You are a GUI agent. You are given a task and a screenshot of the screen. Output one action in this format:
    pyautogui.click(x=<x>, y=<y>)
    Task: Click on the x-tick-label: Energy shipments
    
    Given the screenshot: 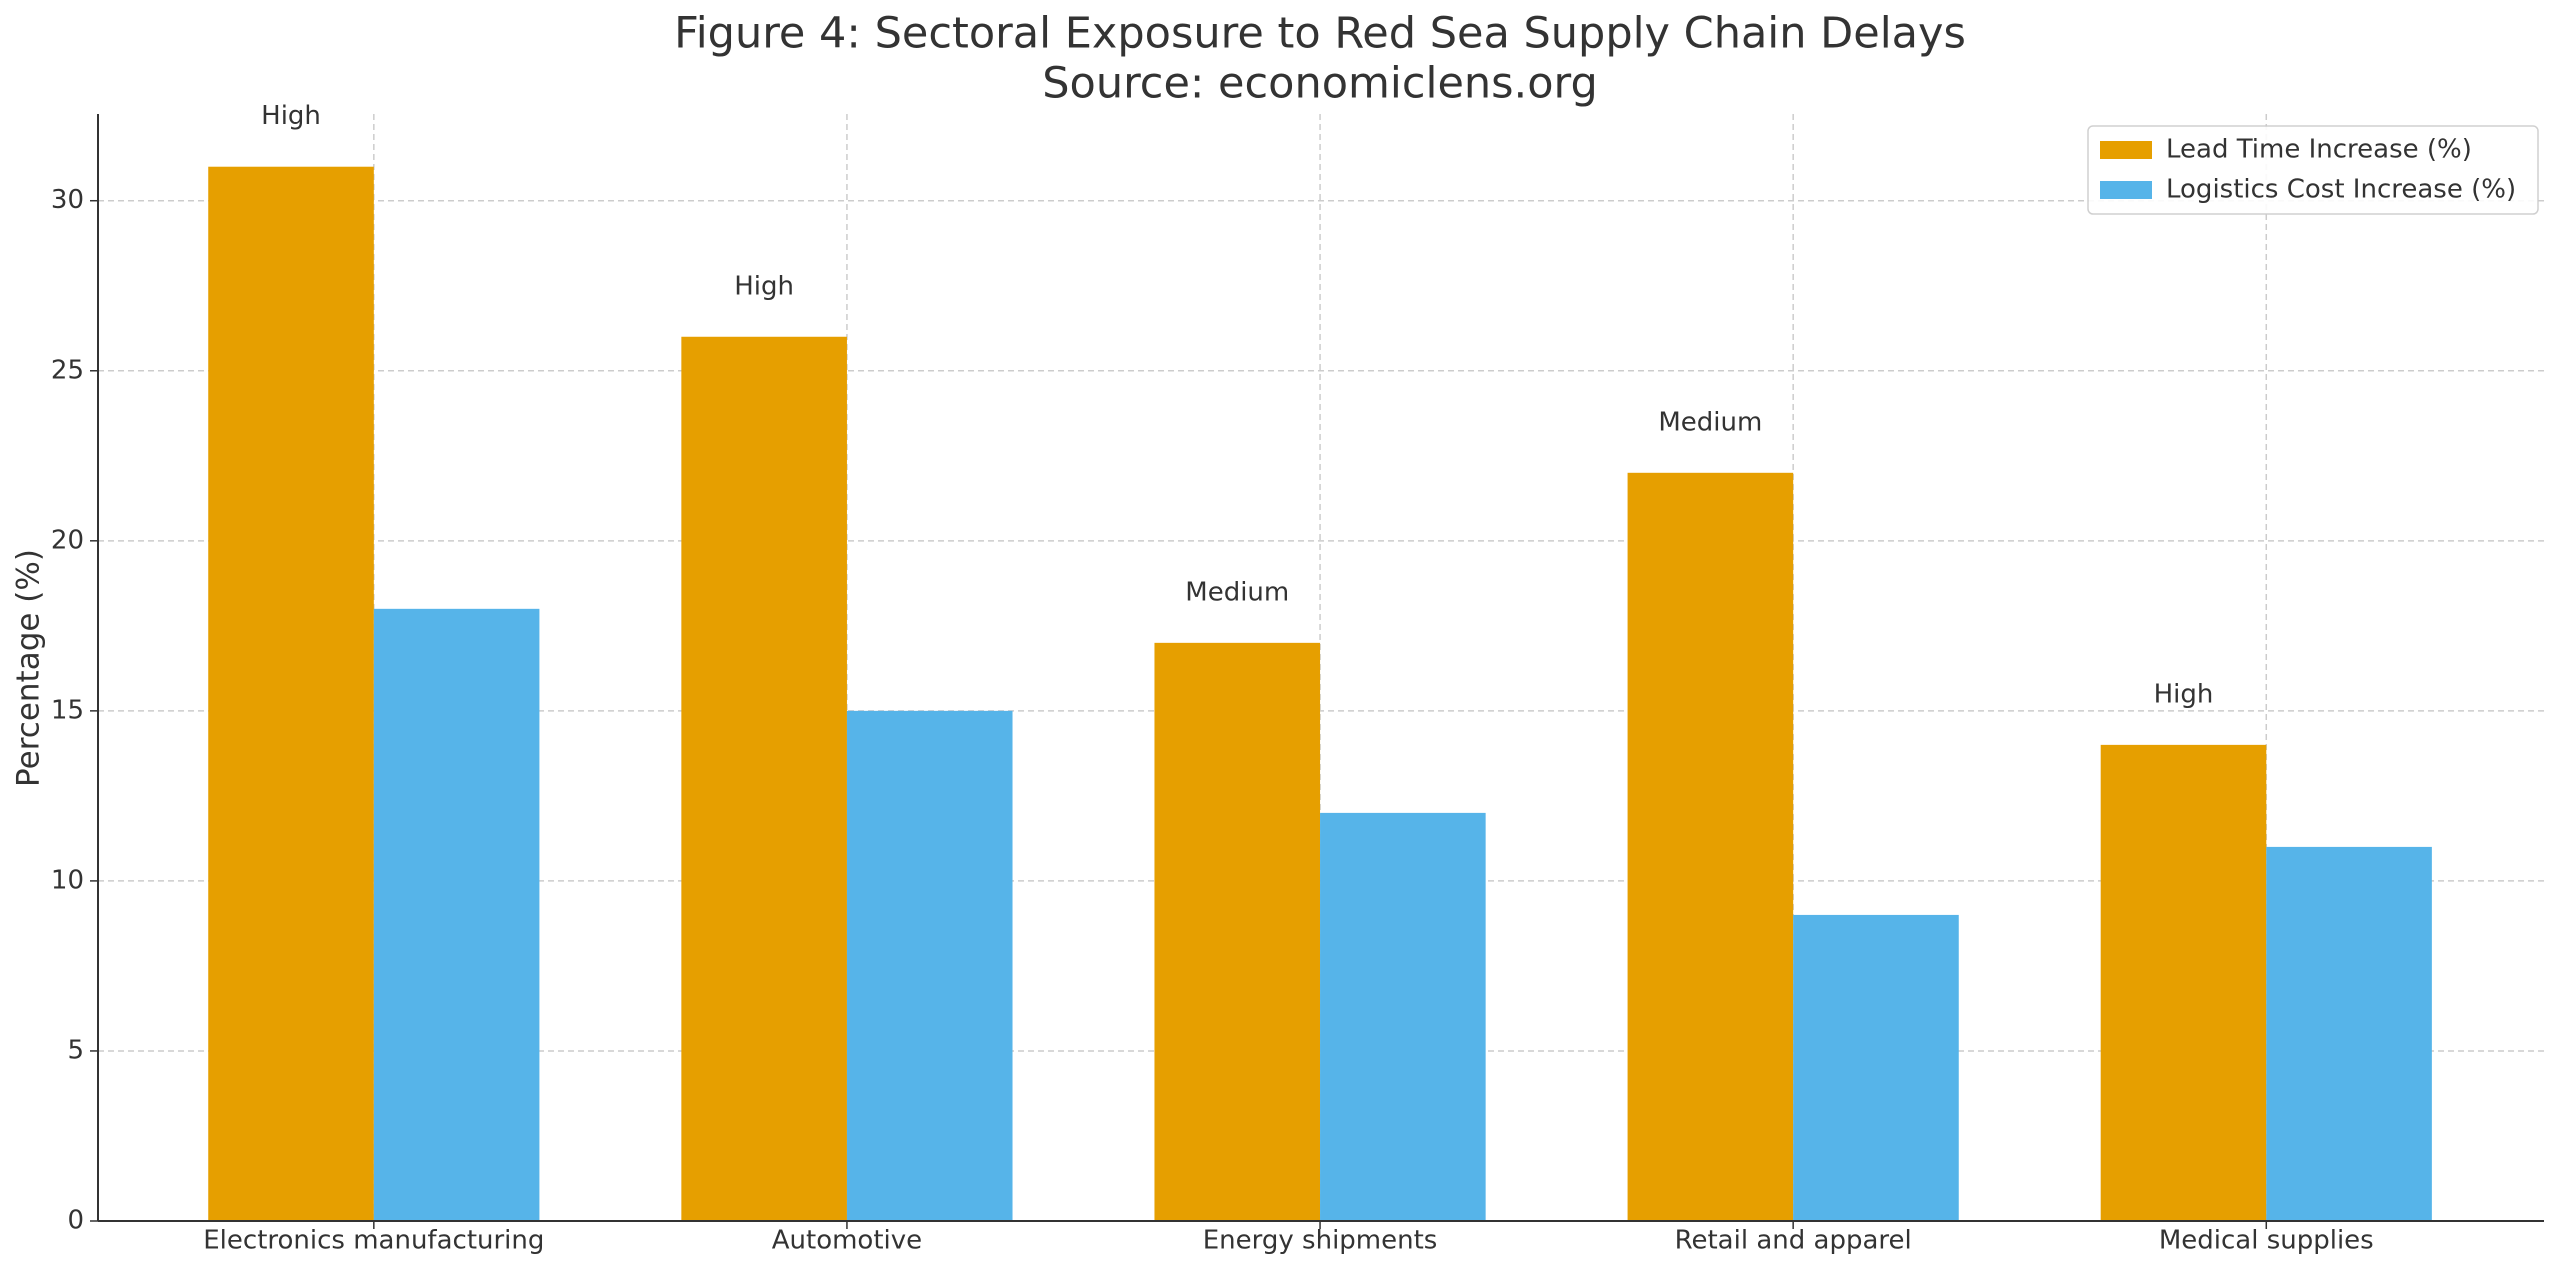 What is the action you would take?
    pyautogui.click(x=1320, y=1241)
    